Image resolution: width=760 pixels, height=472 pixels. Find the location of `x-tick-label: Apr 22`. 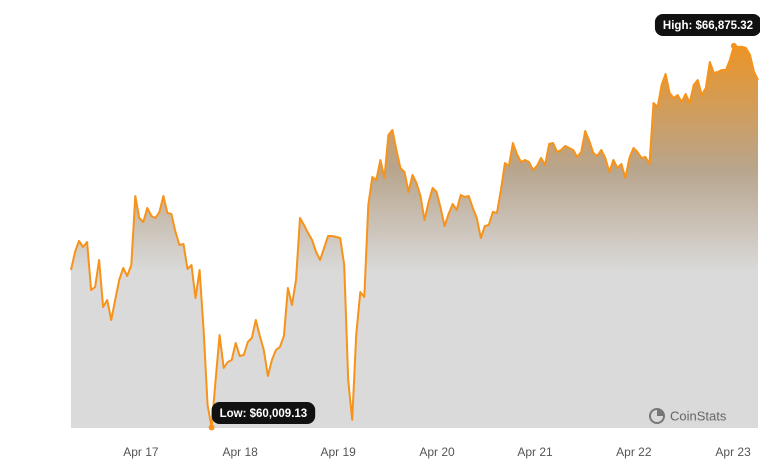

x-tick-label: Apr 22 is located at coordinates (634, 452).